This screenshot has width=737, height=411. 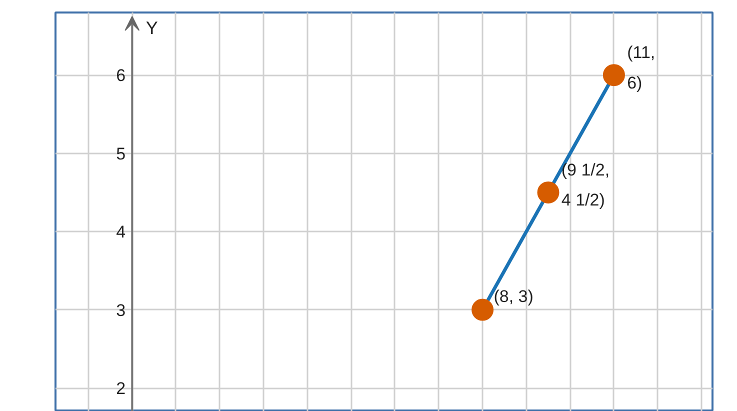 What do you see at coordinates (121, 154) in the screenshot?
I see `y-tick-label: 5` at bounding box center [121, 154].